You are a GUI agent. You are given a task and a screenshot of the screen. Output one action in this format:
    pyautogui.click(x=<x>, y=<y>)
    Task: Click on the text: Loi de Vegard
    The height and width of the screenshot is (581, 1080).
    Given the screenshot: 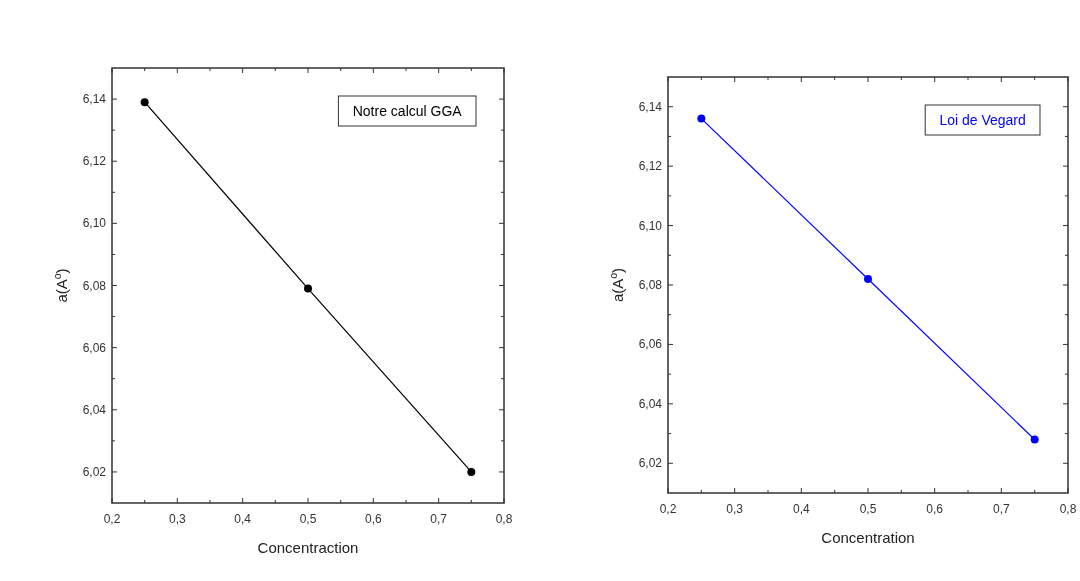 What is the action you would take?
    pyautogui.click(x=982, y=120)
    